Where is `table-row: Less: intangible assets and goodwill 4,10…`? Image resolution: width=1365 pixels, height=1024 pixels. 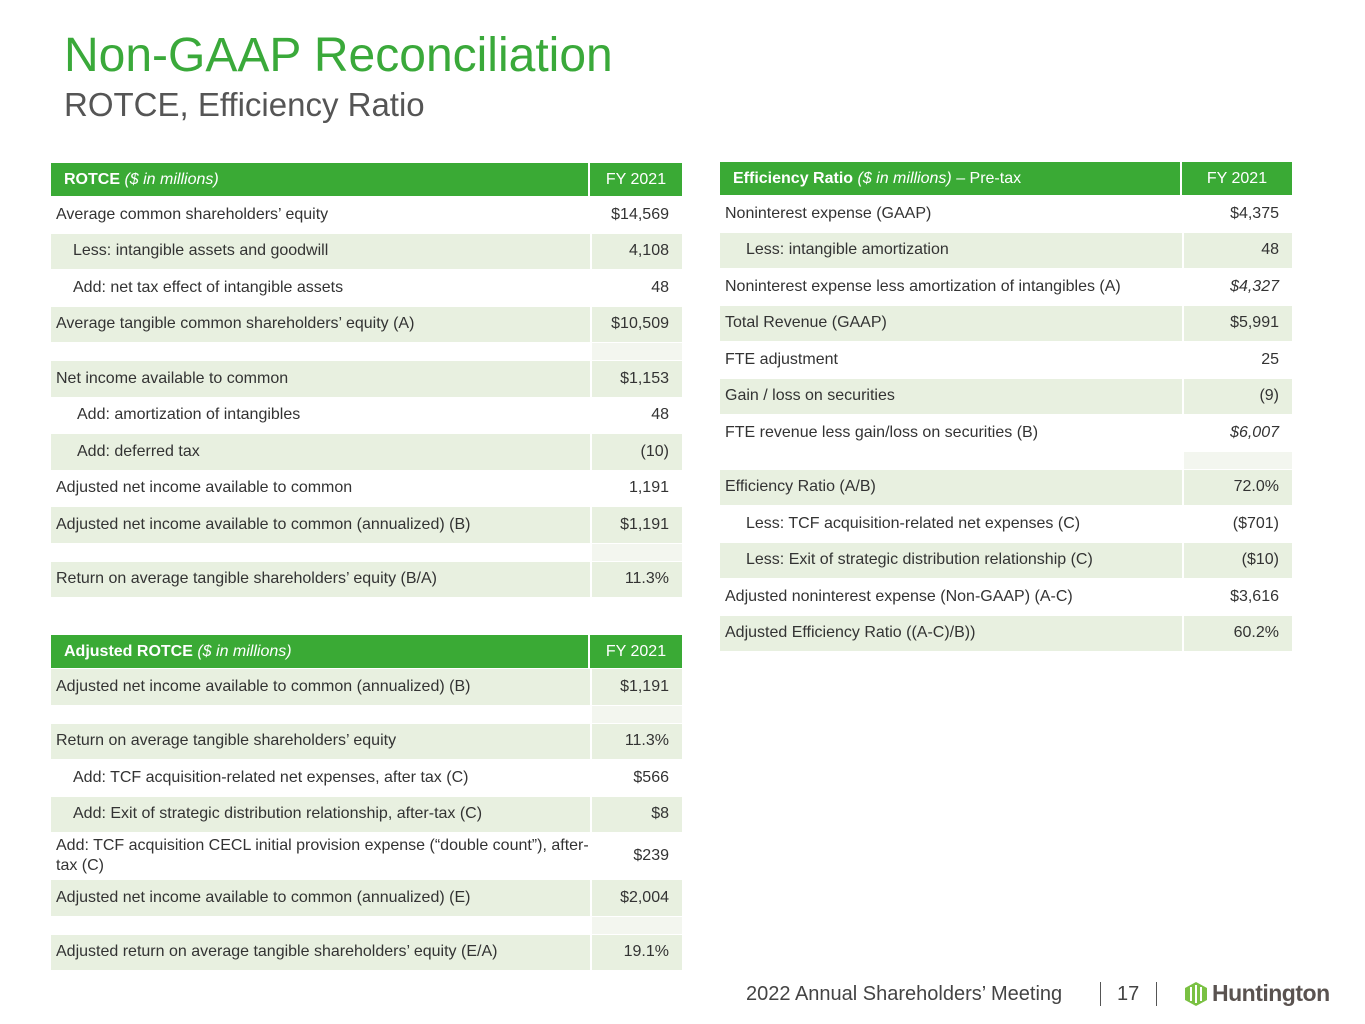 table-row: Less: intangible assets and goodwill 4,10… is located at coordinates (366, 251).